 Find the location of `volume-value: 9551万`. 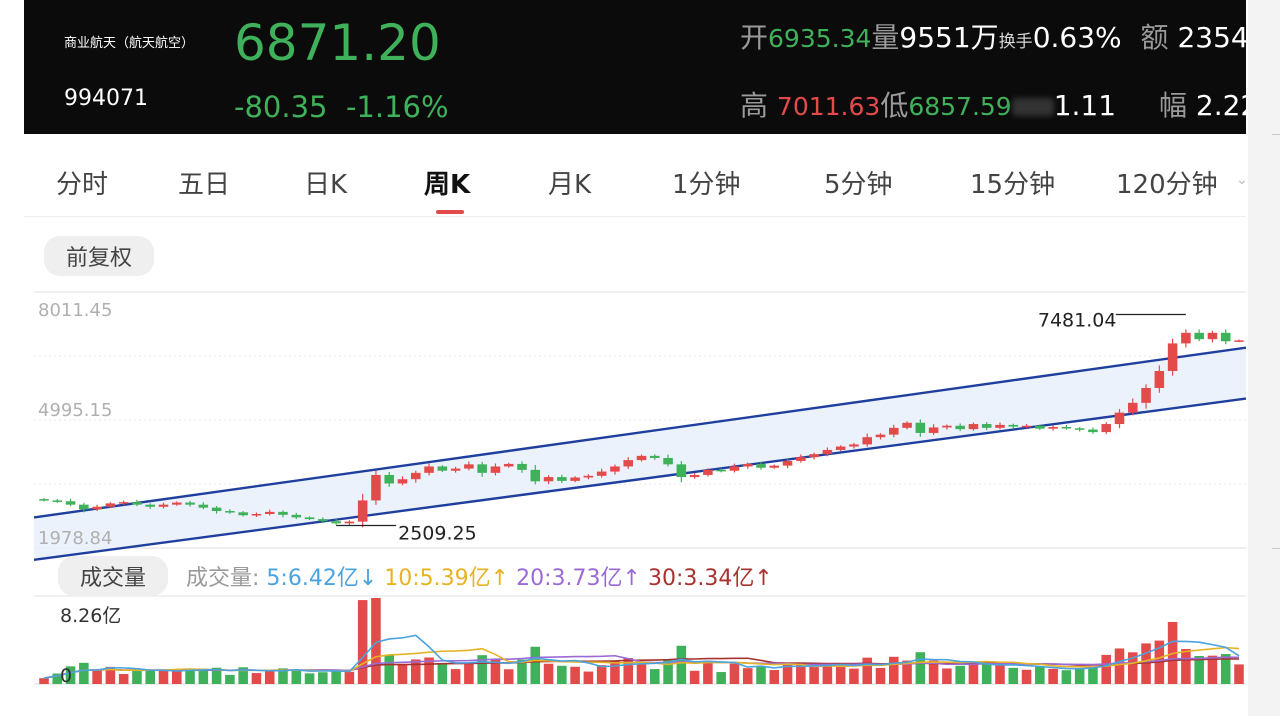

volume-value: 9551万 is located at coordinates (949, 37).